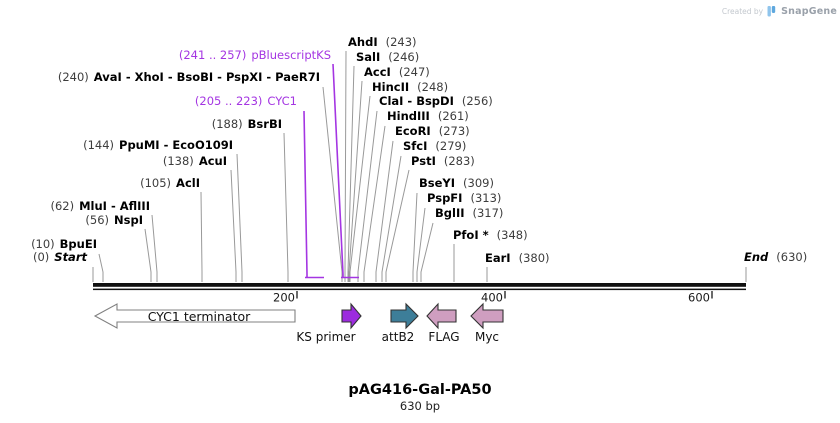  Describe the element at coordinates (101, 267) in the screenshot. I see `leader-bpuei` at that location.